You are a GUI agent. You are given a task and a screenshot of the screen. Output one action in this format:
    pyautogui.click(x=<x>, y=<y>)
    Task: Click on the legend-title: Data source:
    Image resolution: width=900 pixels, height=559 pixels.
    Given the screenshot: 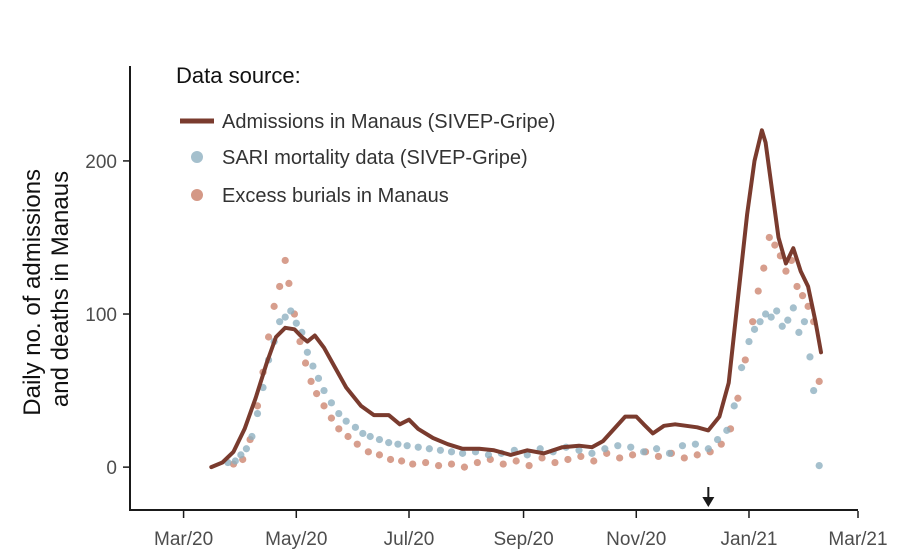 What is the action you would take?
    pyautogui.click(x=238, y=75)
    